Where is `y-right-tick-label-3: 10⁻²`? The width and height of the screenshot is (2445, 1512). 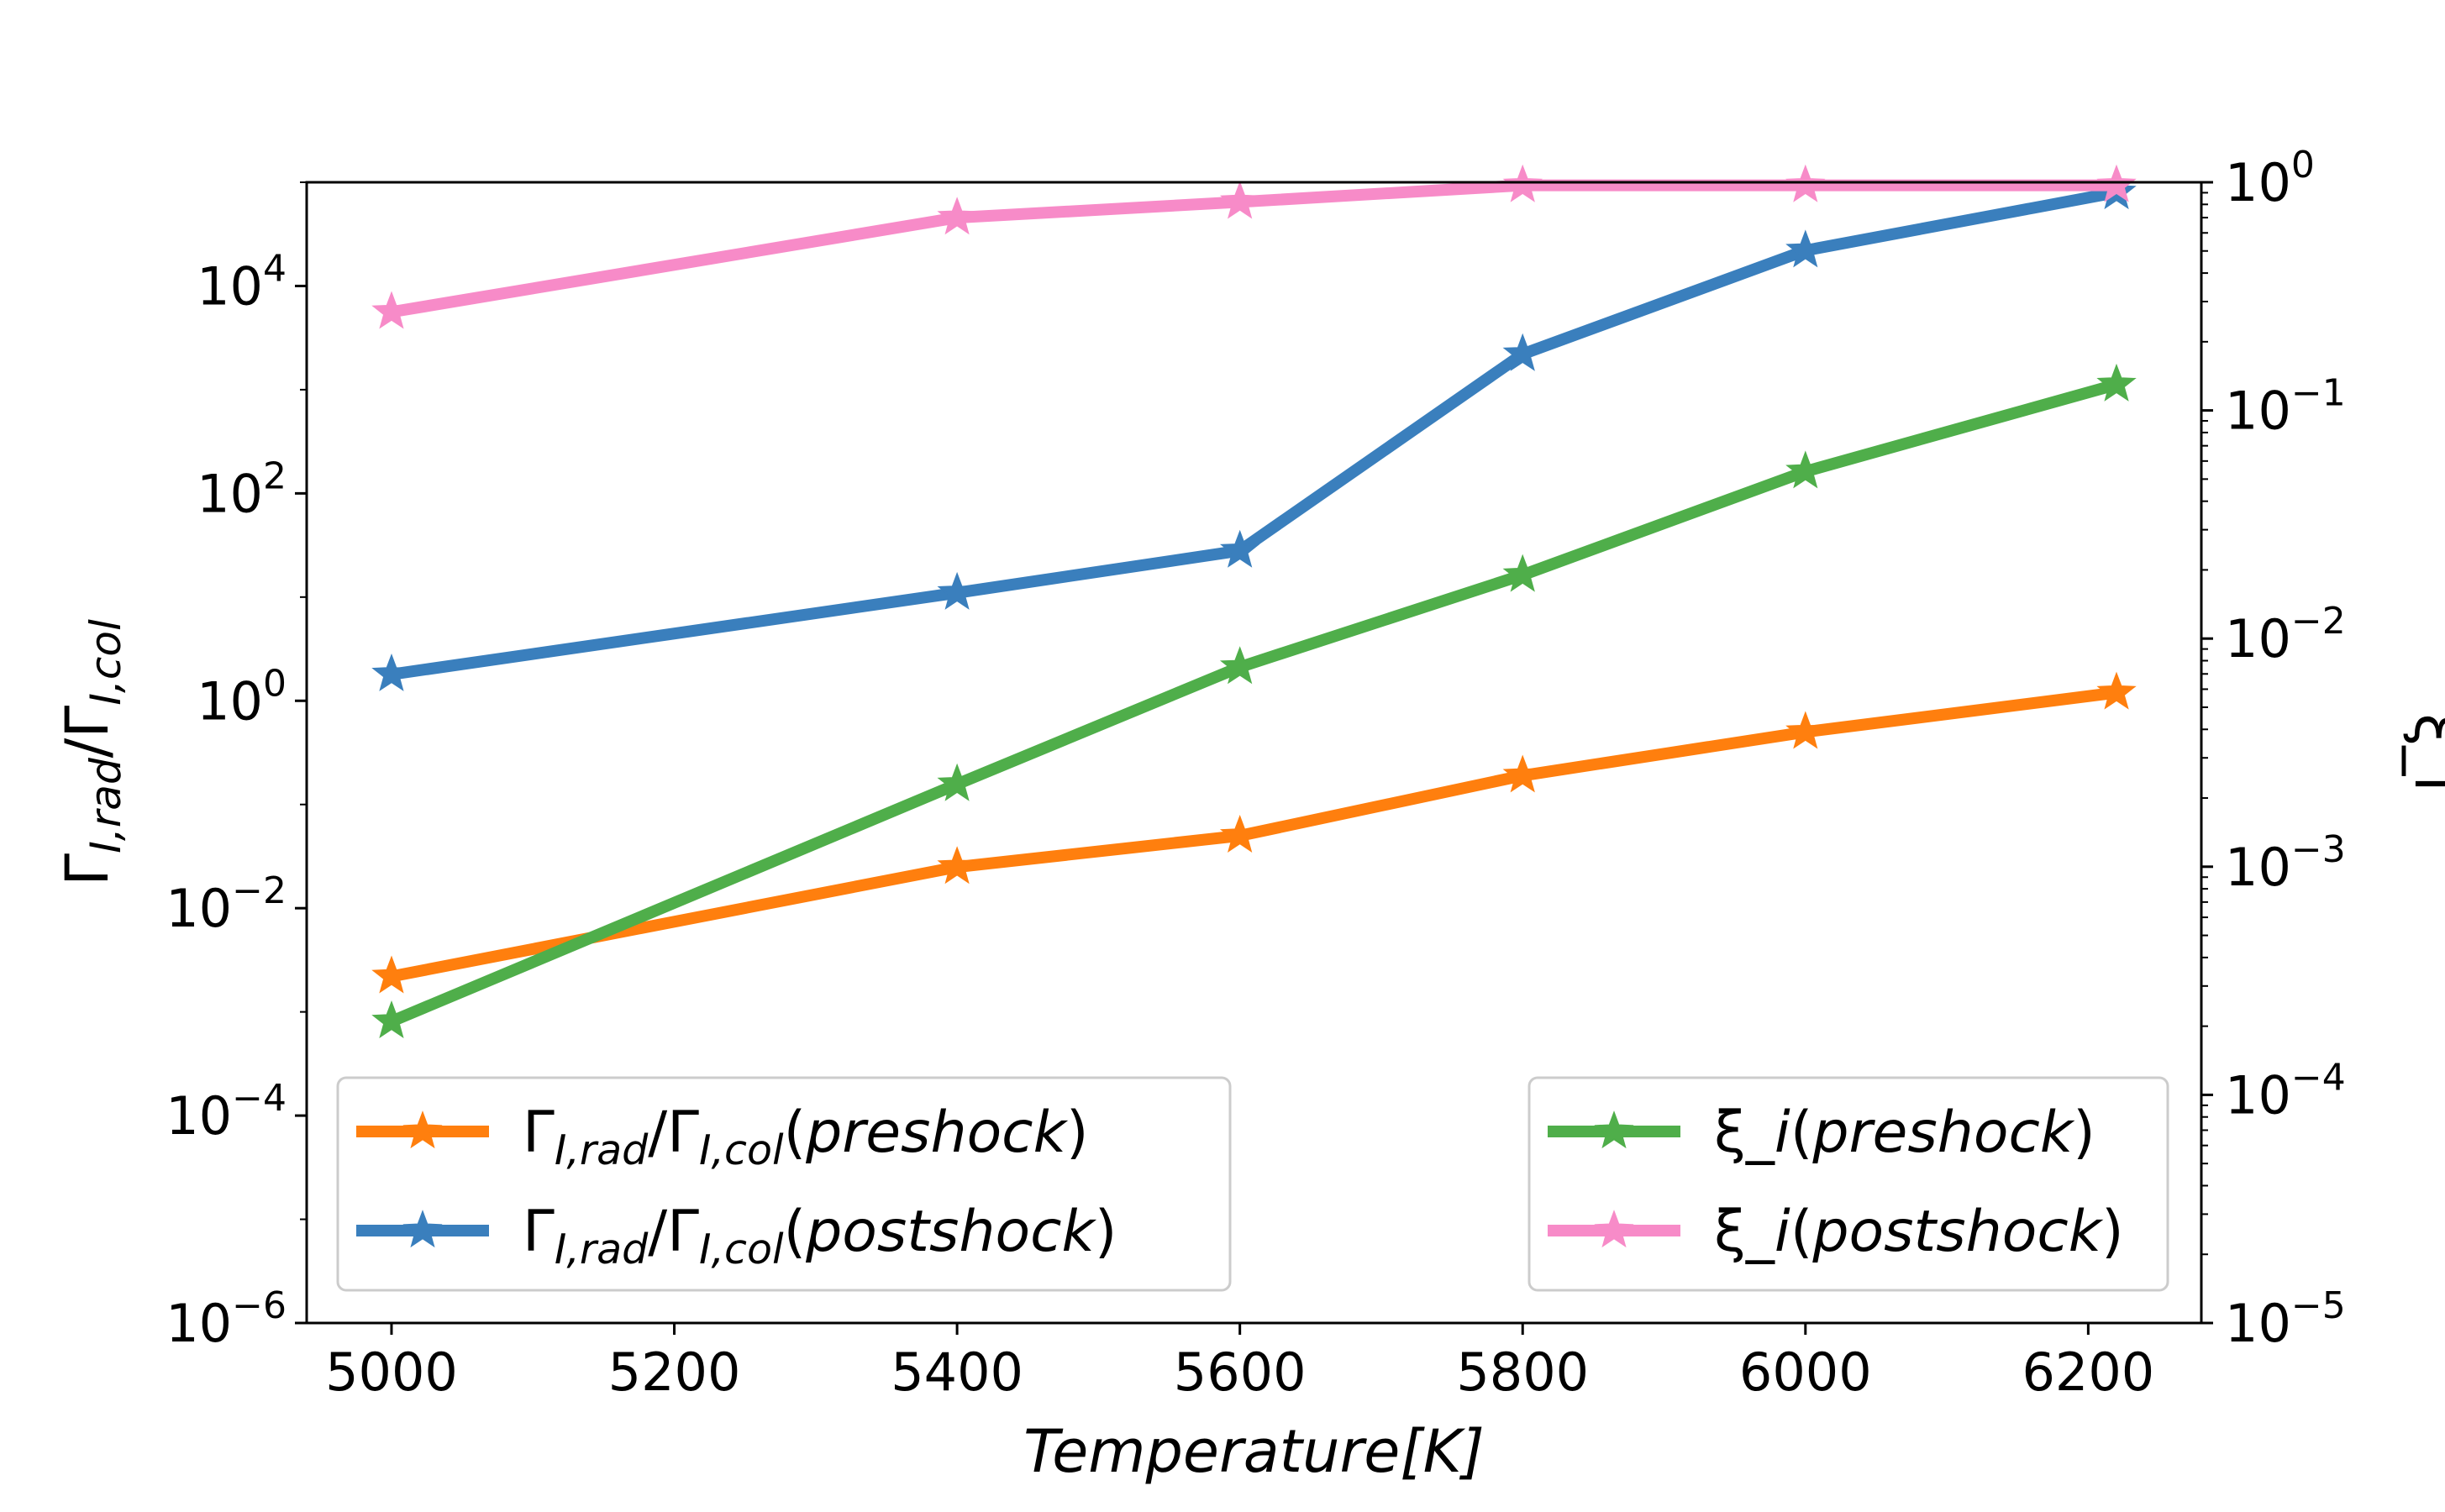
y-right-tick-label-3: 10⁻² is located at coordinates (2285, 634).